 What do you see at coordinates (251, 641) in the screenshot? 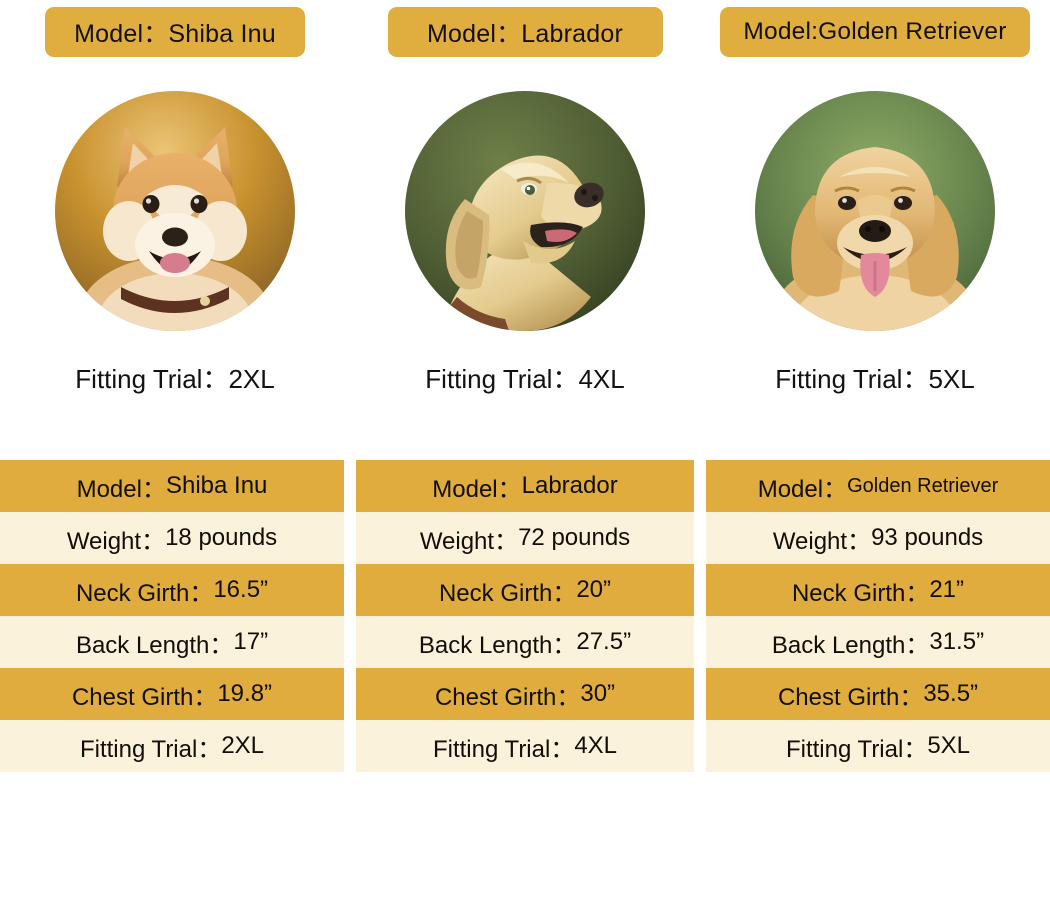
I see `spec-value: 17”` at bounding box center [251, 641].